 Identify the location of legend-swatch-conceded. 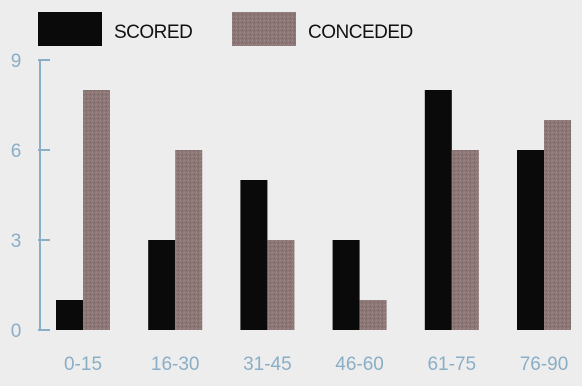
(264, 29).